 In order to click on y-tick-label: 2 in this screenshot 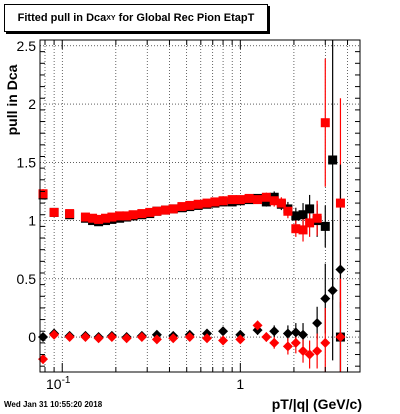, I will do `click(32, 104)`.